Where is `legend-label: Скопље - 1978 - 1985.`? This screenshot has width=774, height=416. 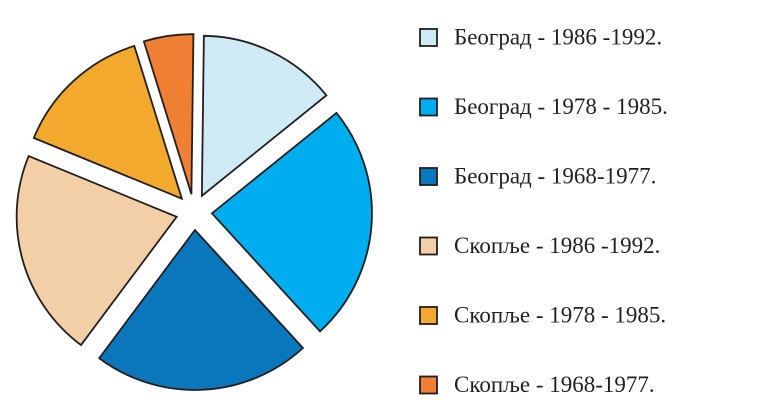 legend-label: Скопље - 1978 - 1985. is located at coordinates (560, 314).